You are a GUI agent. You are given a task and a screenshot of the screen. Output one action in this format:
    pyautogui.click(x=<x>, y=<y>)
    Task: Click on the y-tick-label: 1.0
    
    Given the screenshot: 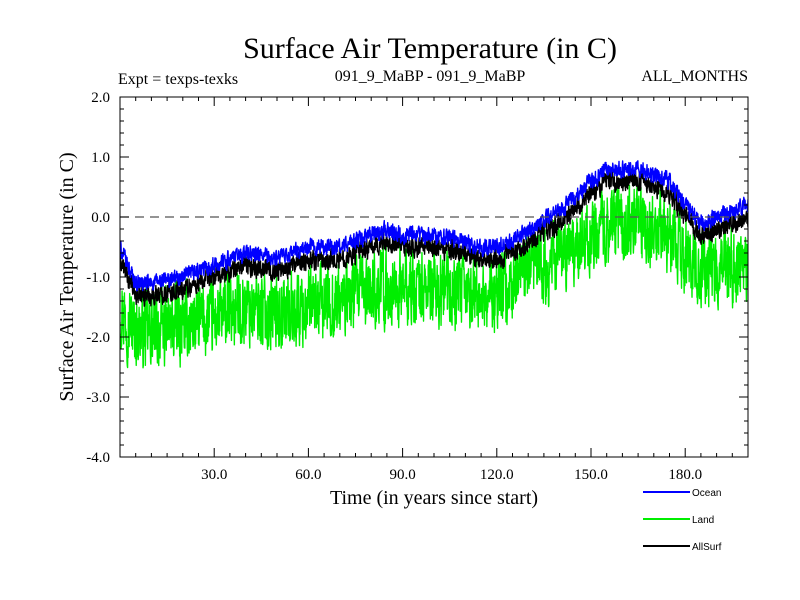 What is the action you would take?
    pyautogui.click(x=100, y=158)
    